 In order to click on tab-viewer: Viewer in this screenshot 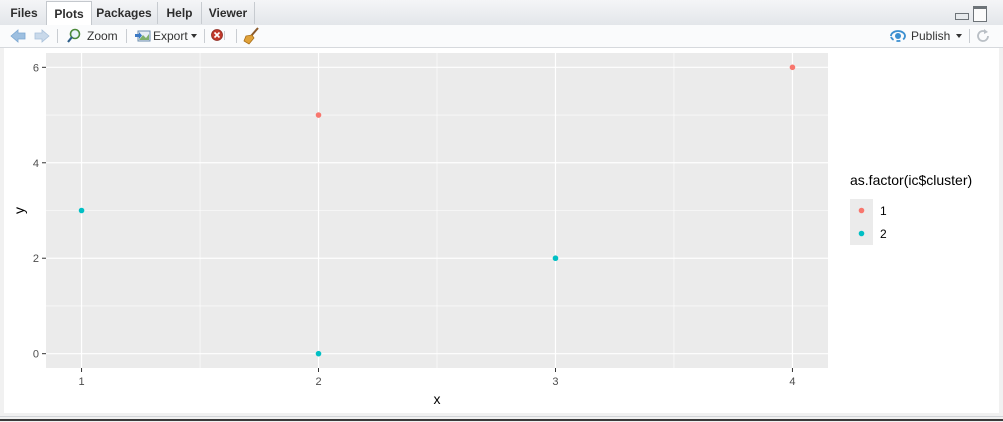, I will do `click(228, 13)`.